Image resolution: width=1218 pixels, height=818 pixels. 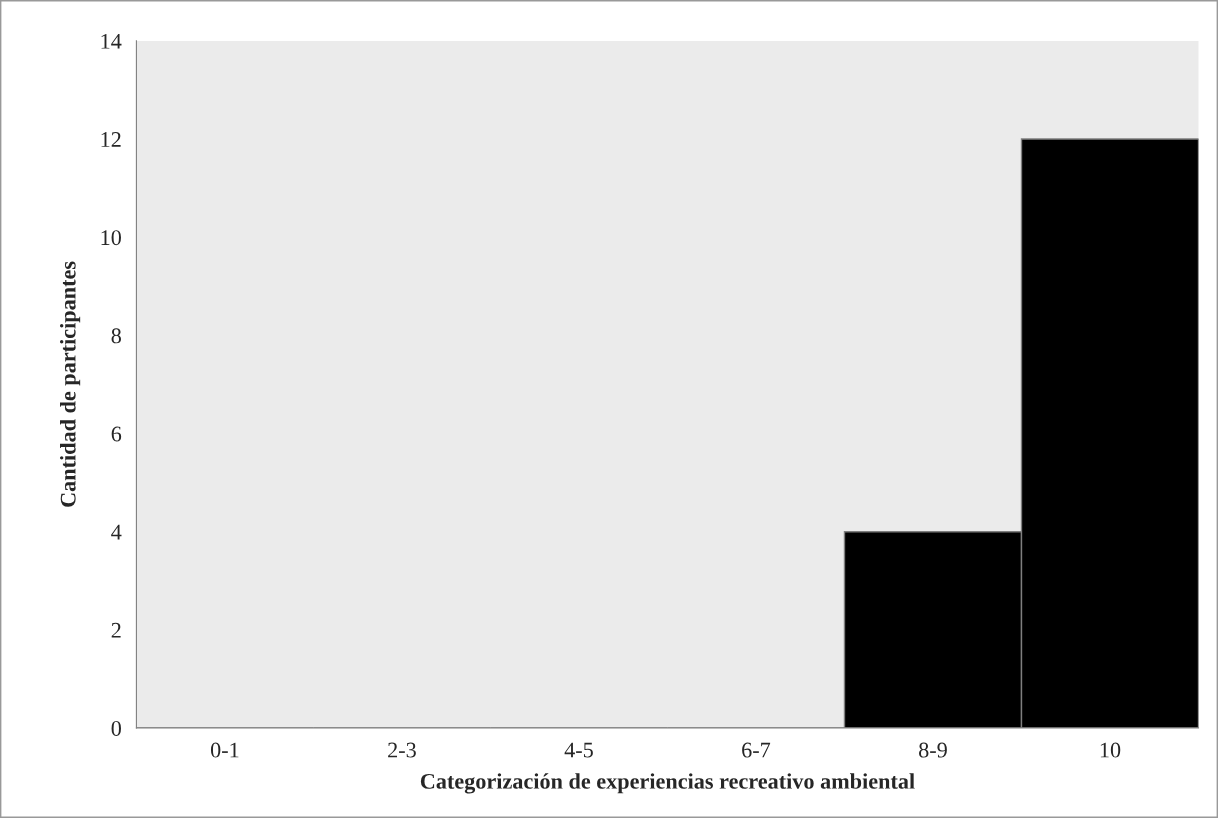 What do you see at coordinates (111, 41) in the screenshot?
I see `y-tick-label: 14` at bounding box center [111, 41].